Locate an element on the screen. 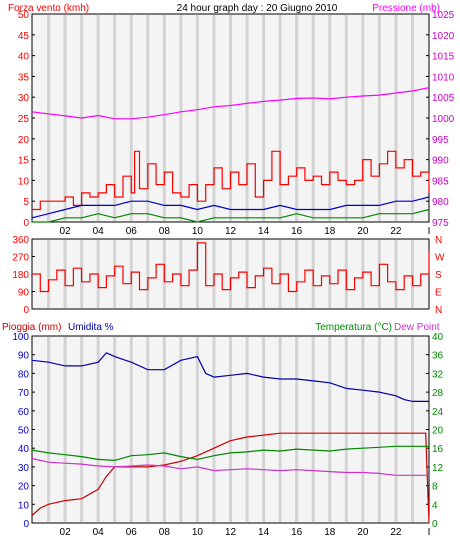  series-pioggia-mm is located at coordinates (230, 478).